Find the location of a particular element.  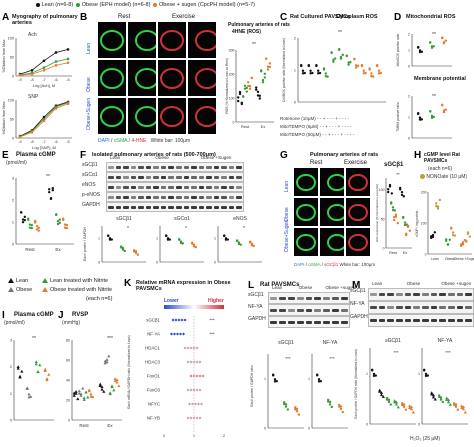

x-tick: 2 is located at coordinates (224, 436).